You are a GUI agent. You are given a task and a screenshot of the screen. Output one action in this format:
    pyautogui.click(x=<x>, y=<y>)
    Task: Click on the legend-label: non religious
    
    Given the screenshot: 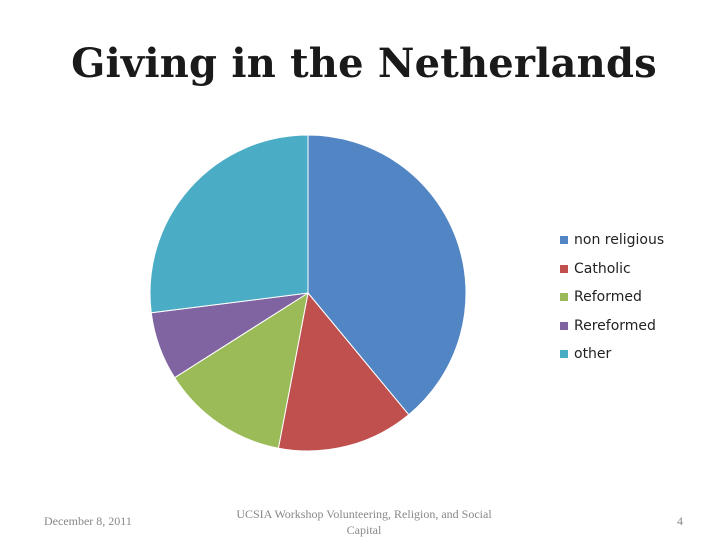 What is the action you would take?
    pyautogui.click(x=619, y=240)
    